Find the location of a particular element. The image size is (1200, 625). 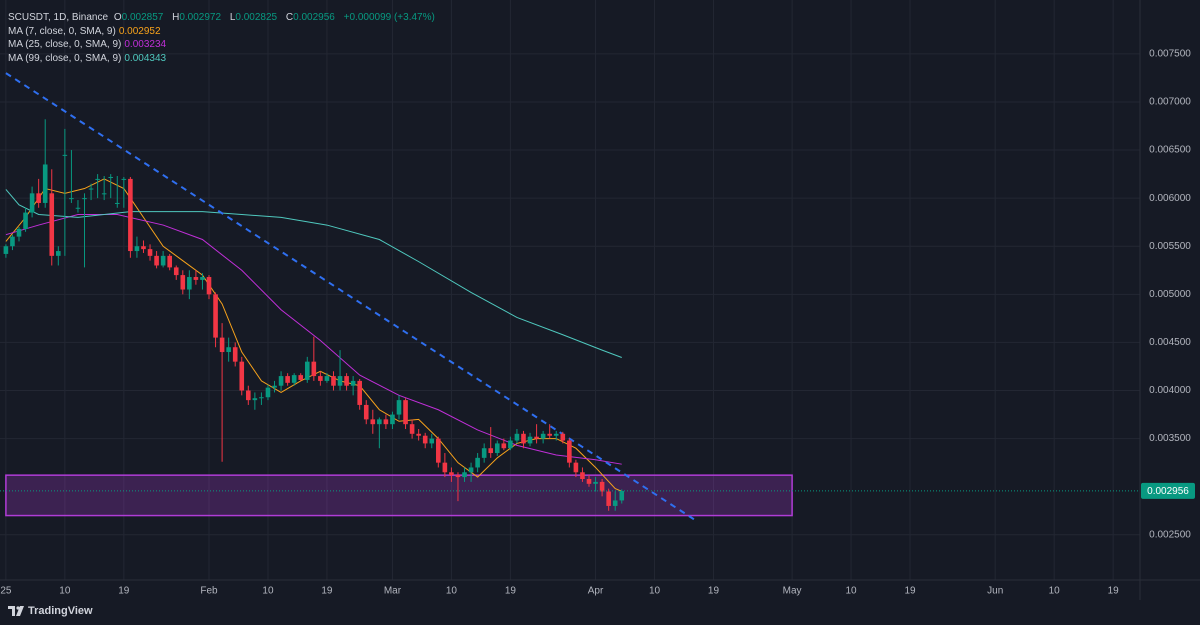

ohlc-item: O0.002857 is located at coordinates (140, 17).